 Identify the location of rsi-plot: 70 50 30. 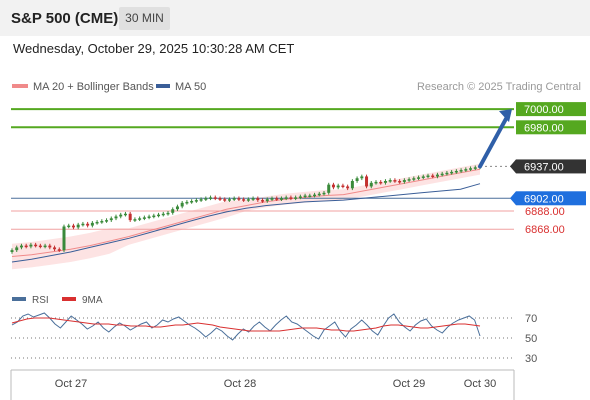
(274, 338).